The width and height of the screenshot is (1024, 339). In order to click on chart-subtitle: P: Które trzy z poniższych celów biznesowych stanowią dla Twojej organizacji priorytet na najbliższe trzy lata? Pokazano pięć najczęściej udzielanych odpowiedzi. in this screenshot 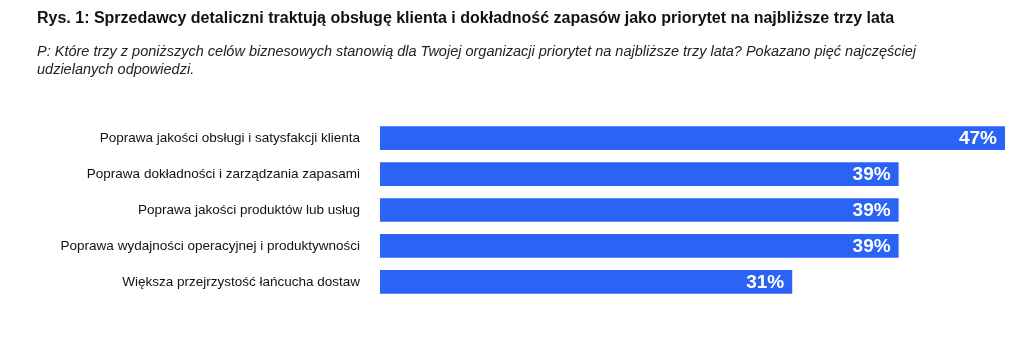, I will do `click(477, 60)`.